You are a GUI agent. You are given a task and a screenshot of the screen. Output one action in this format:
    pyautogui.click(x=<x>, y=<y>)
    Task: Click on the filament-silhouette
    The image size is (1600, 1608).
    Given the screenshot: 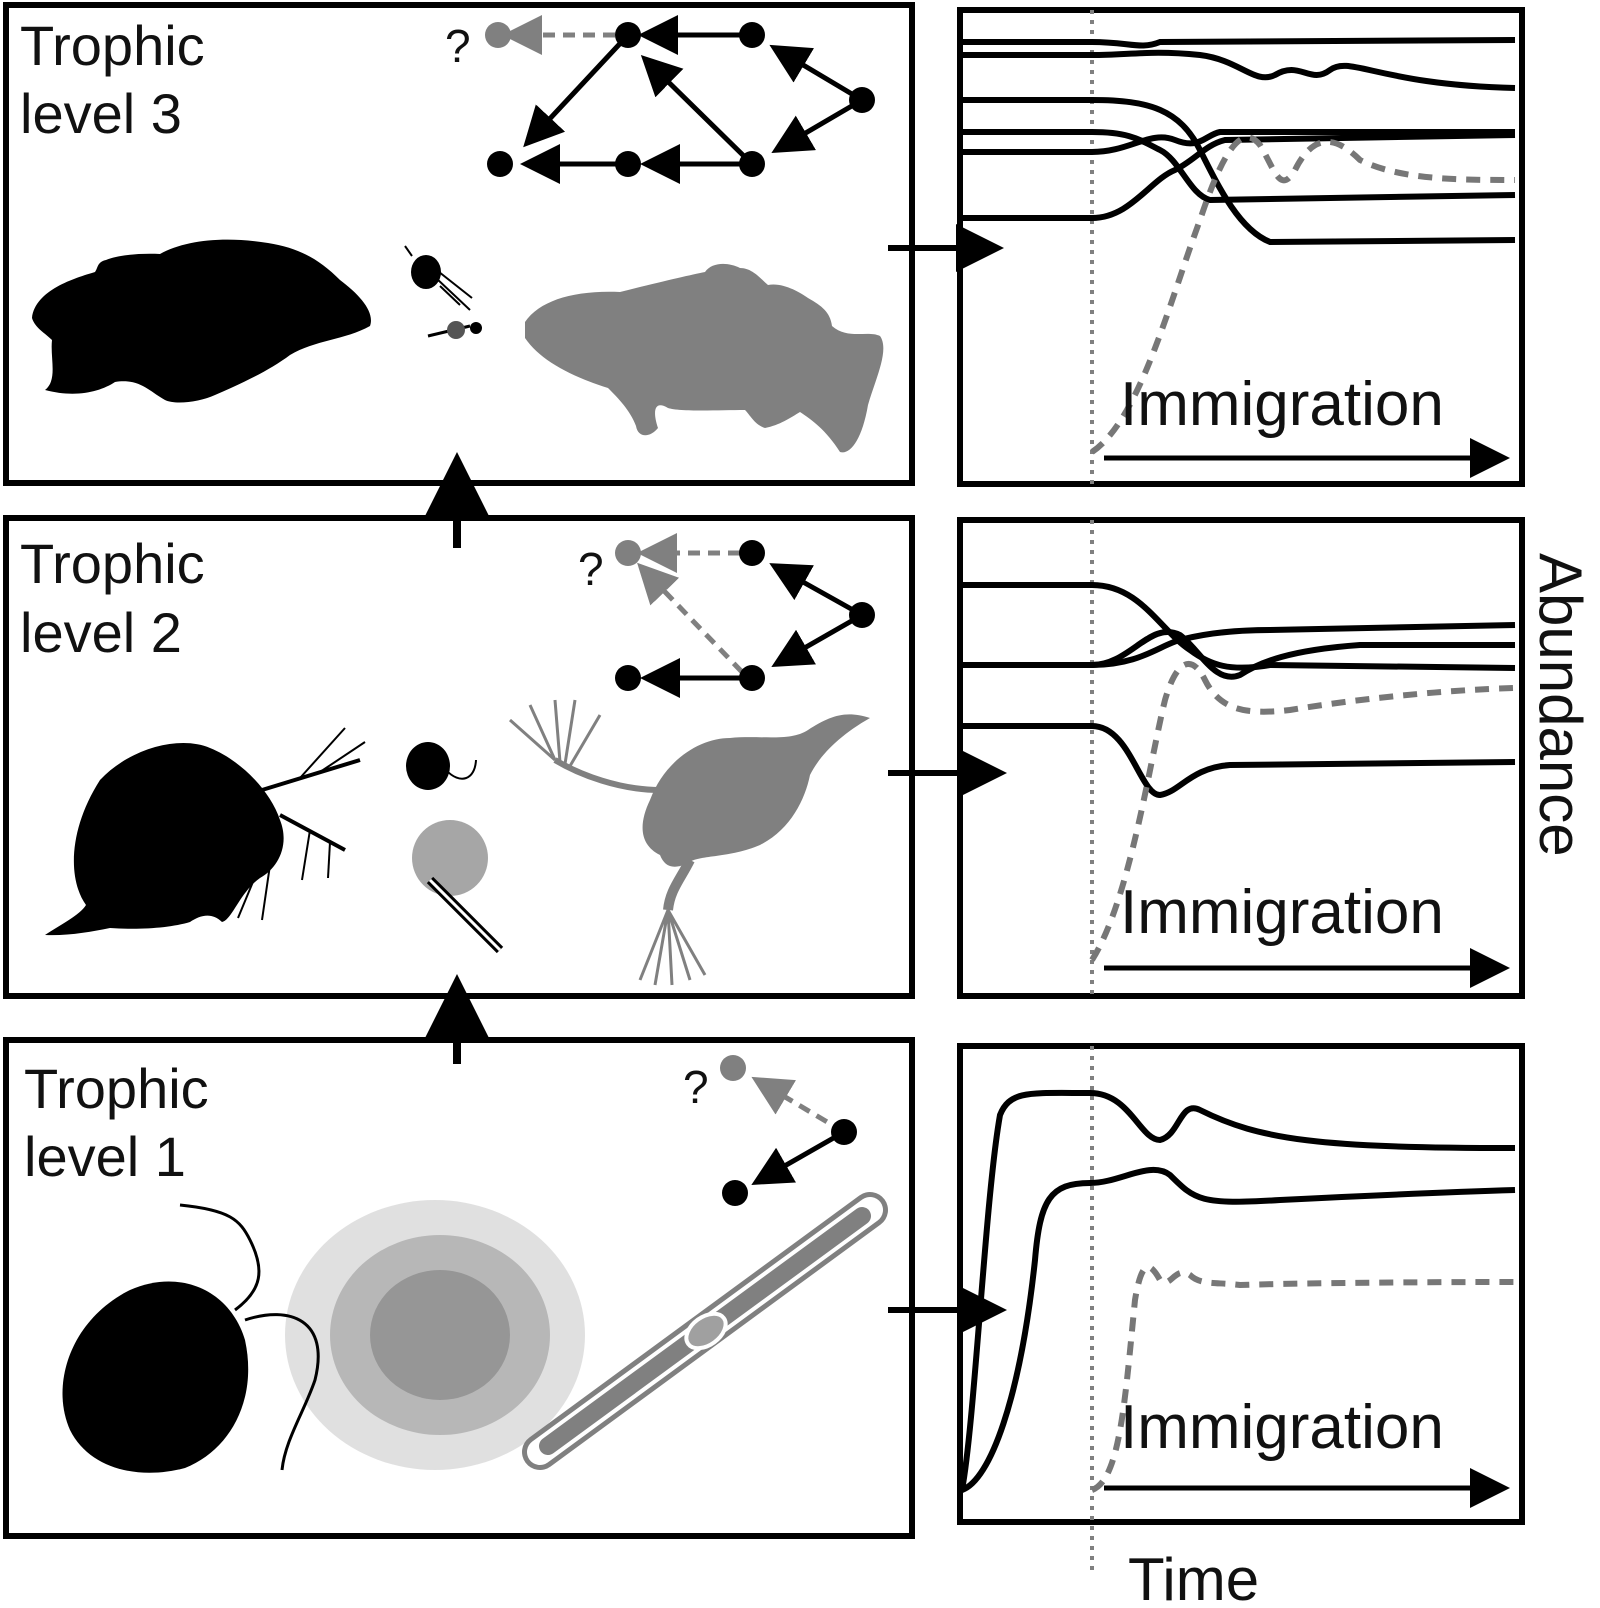 What is the action you would take?
    pyautogui.click(x=705, y=1331)
    